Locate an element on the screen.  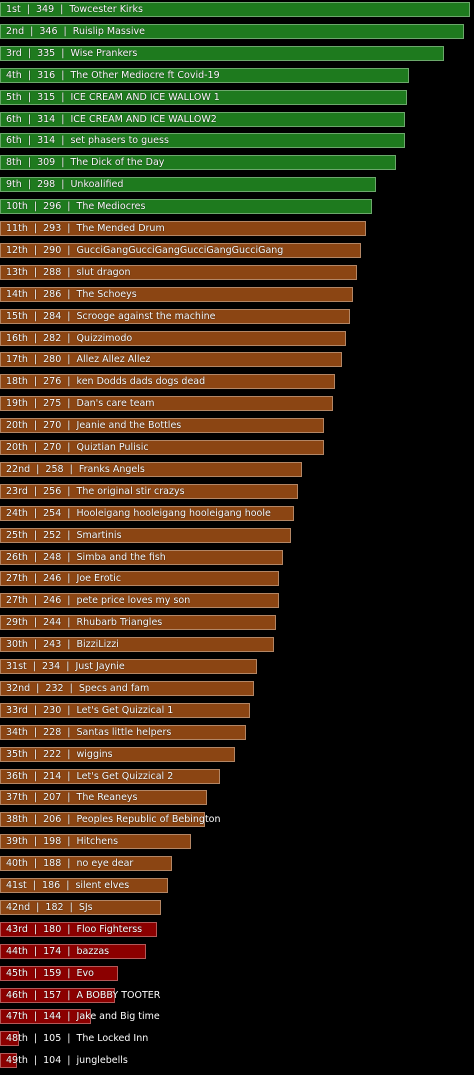
leaderboard-row: 1st | 349 | Towcester Kirks is located at coordinates (237, 12).